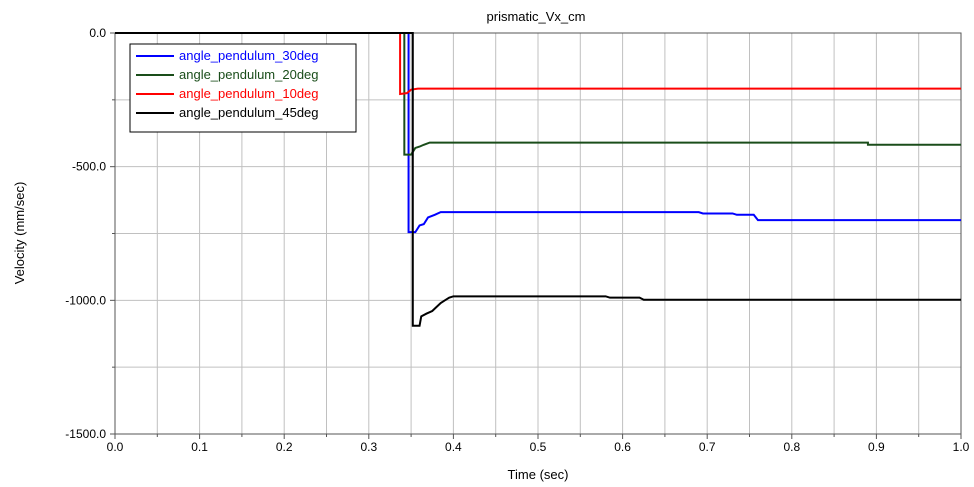 The image size is (974, 487). Describe the element at coordinates (97, 33) in the screenshot. I see `y-tick-label: 0.0` at that location.